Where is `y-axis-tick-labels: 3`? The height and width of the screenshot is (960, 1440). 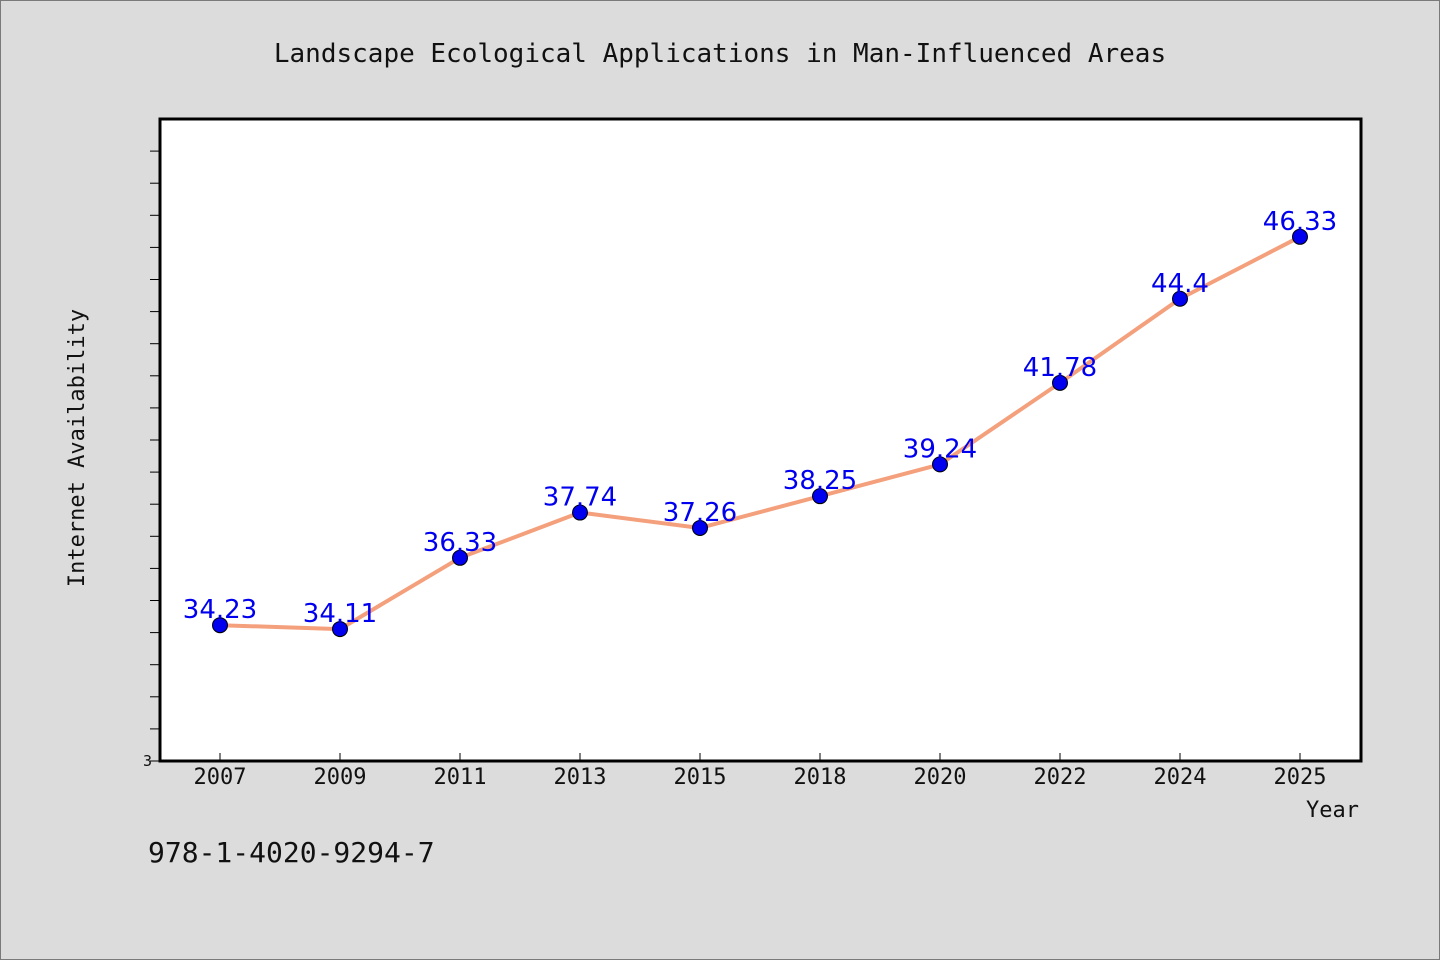
y-axis-tick-labels: 3 is located at coordinates (147, 761).